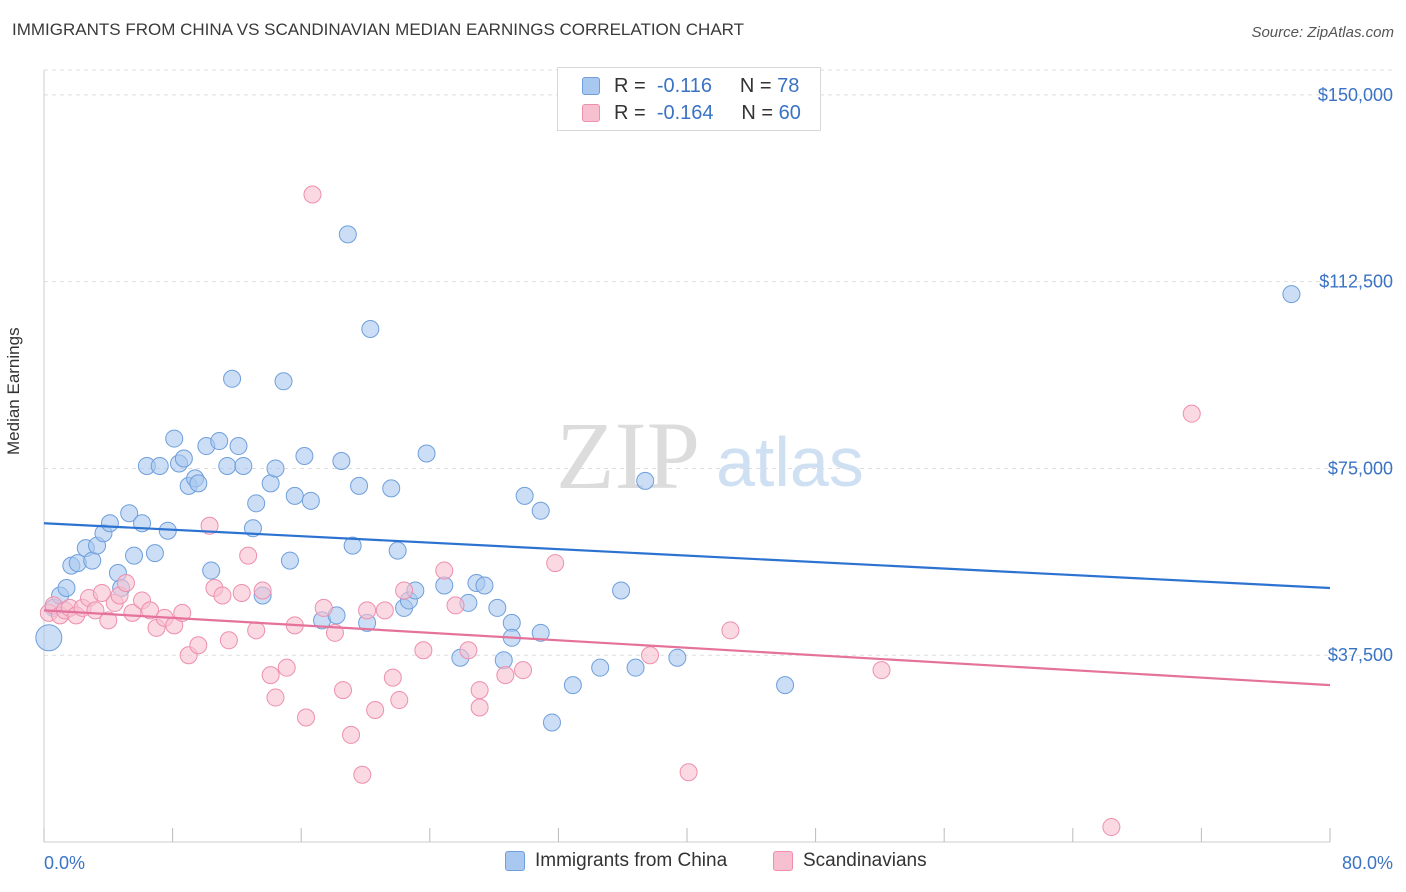 The height and width of the screenshot is (892, 1406). Describe the element at coordinates (687, 556) in the screenshot. I see `china-trend-line` at that location.